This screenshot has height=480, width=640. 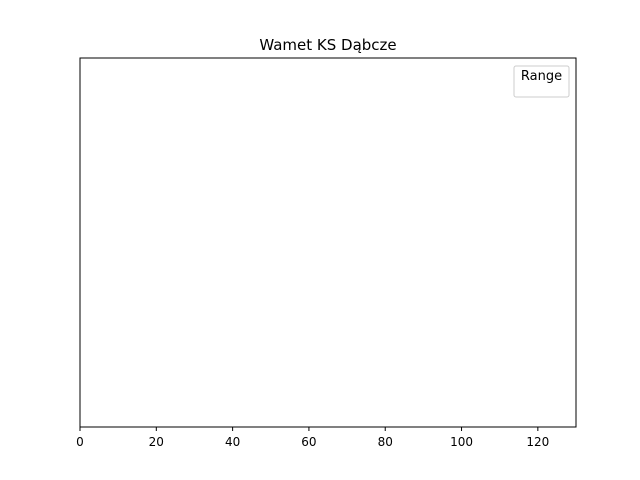 I want to click on chart-title: Wamet KS Dąbcze, so click(x=327, y=45).